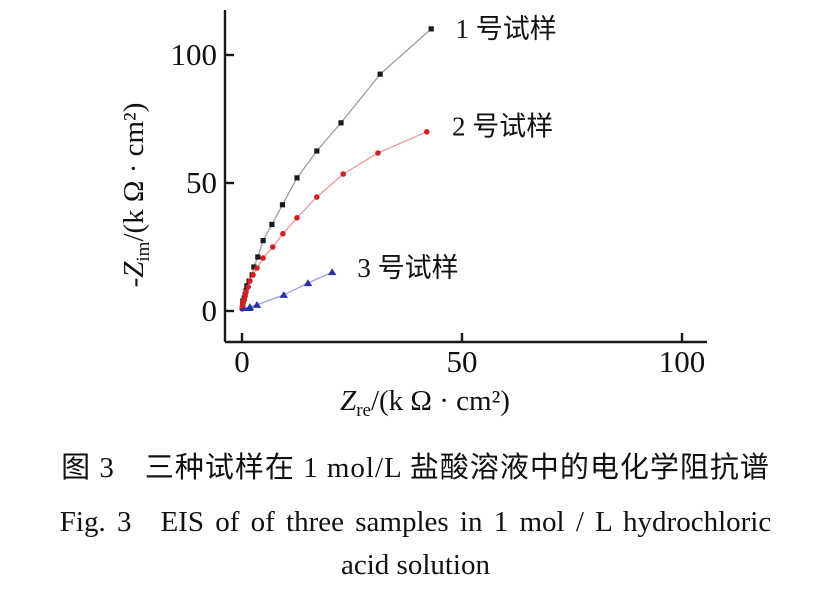  I want to click on data-series, so click(336, 169).